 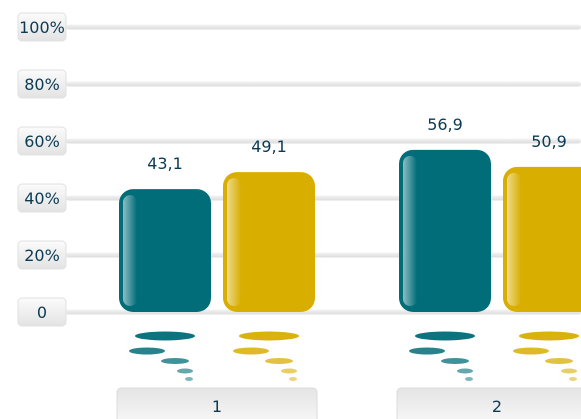 What do you see at coordinates (549, 141) in the screenshot?
I see `value-label: 50,9` at bounding box center [549, 141].